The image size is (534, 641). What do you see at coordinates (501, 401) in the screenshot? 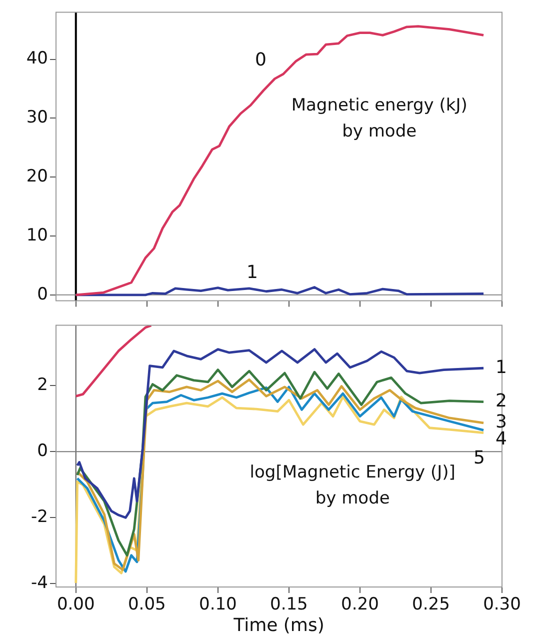
I see `series-label: 2` at bounding box center [501, 401].